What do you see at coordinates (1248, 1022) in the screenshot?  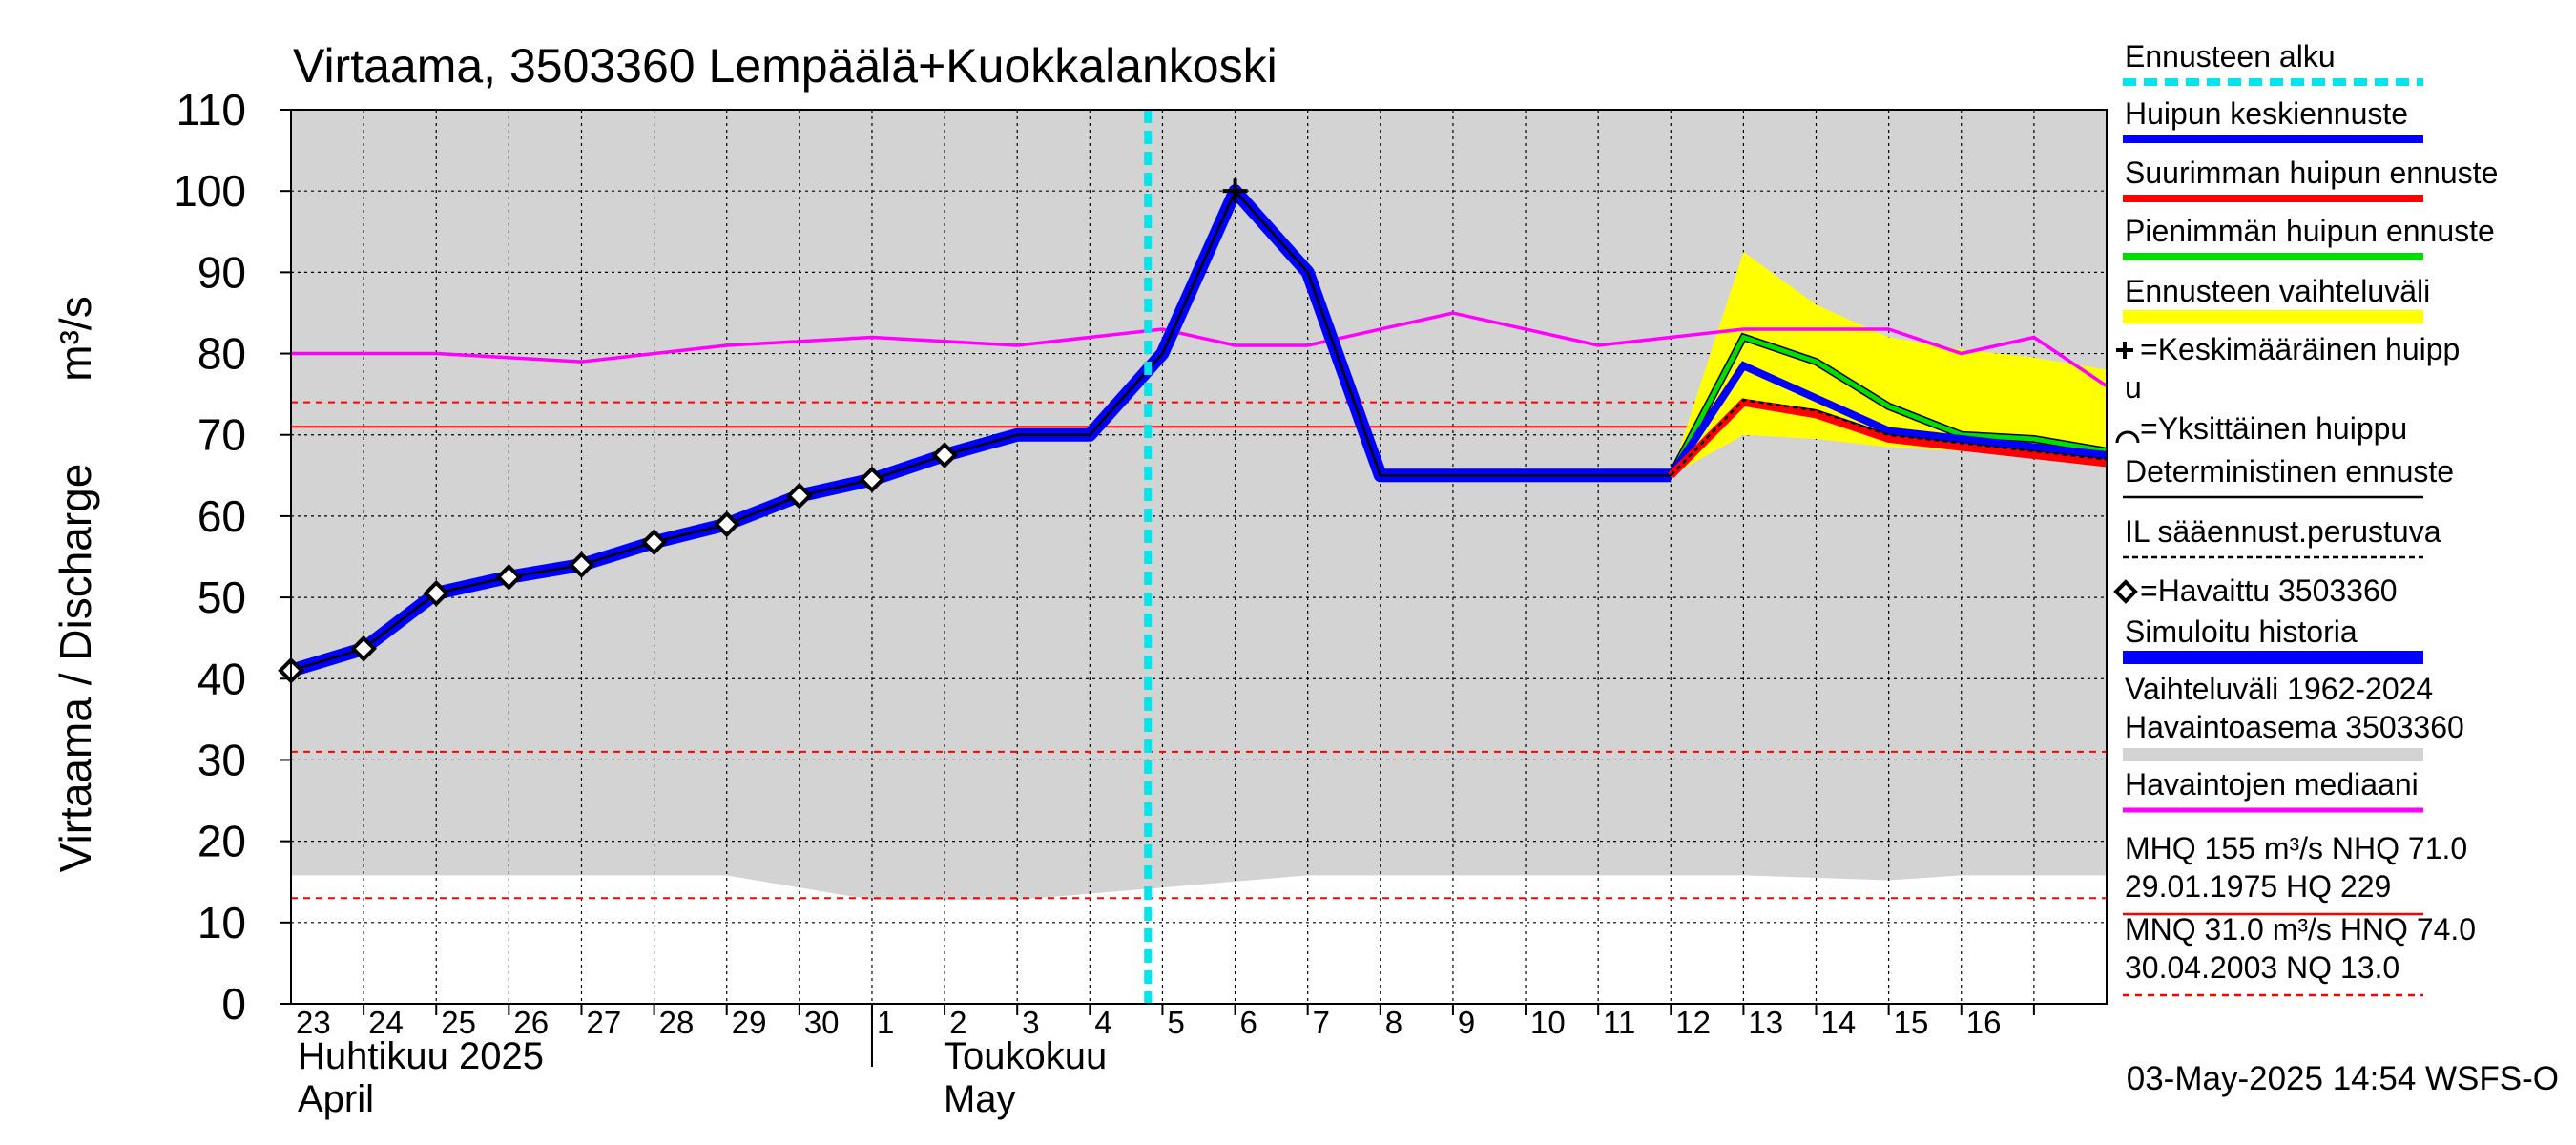 I see `x-tick-label: 6` at bounding box center [1248, 1022].